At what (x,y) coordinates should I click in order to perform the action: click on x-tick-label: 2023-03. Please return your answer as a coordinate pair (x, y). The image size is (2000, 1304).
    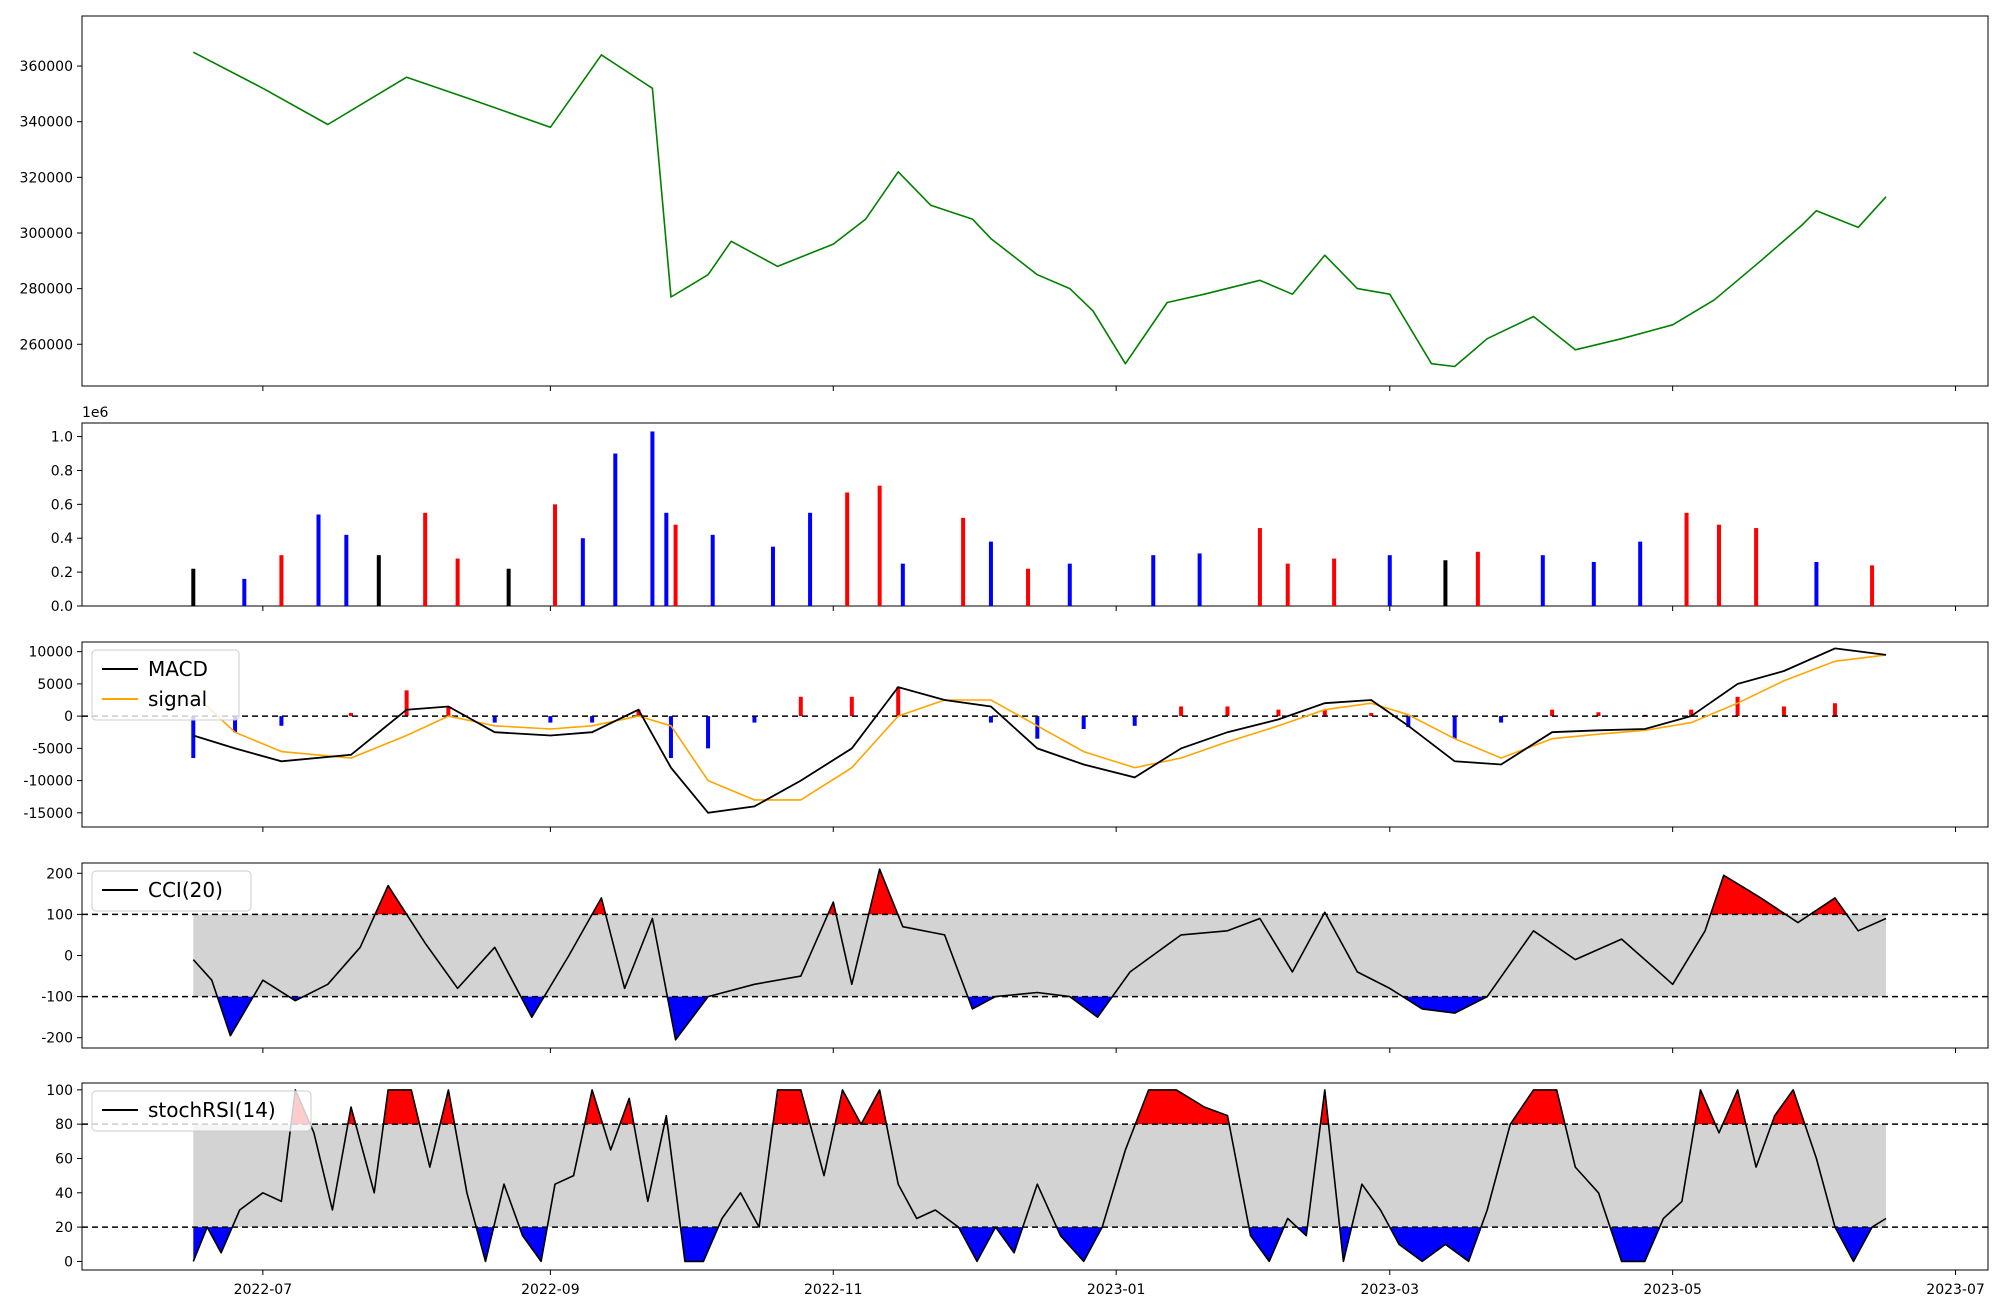
    Looking at the image, I should click on (1390, 1290).